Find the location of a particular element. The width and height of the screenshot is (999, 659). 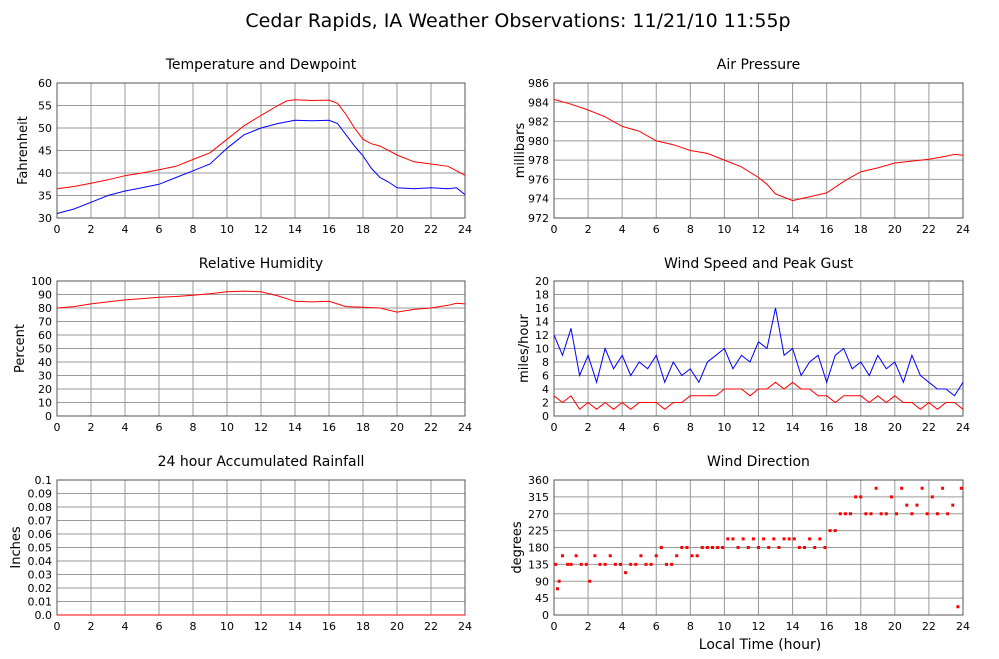

temp-y-tick-label: 40 is located at coordinates (45, 173).